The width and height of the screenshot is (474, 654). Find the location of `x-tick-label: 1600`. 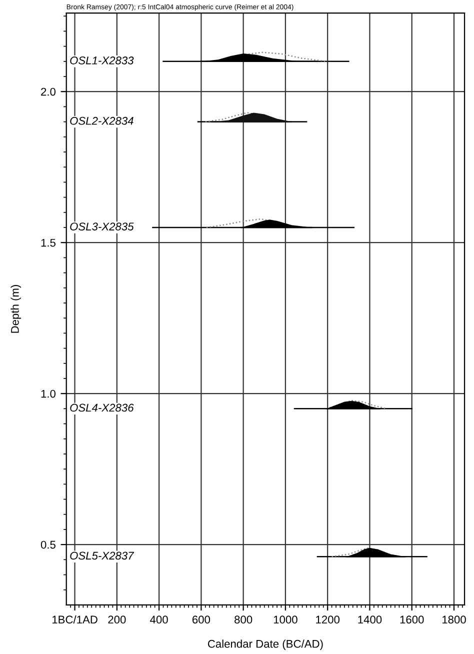

x-tick-label: 1600 is located at coordinates (412, 620).